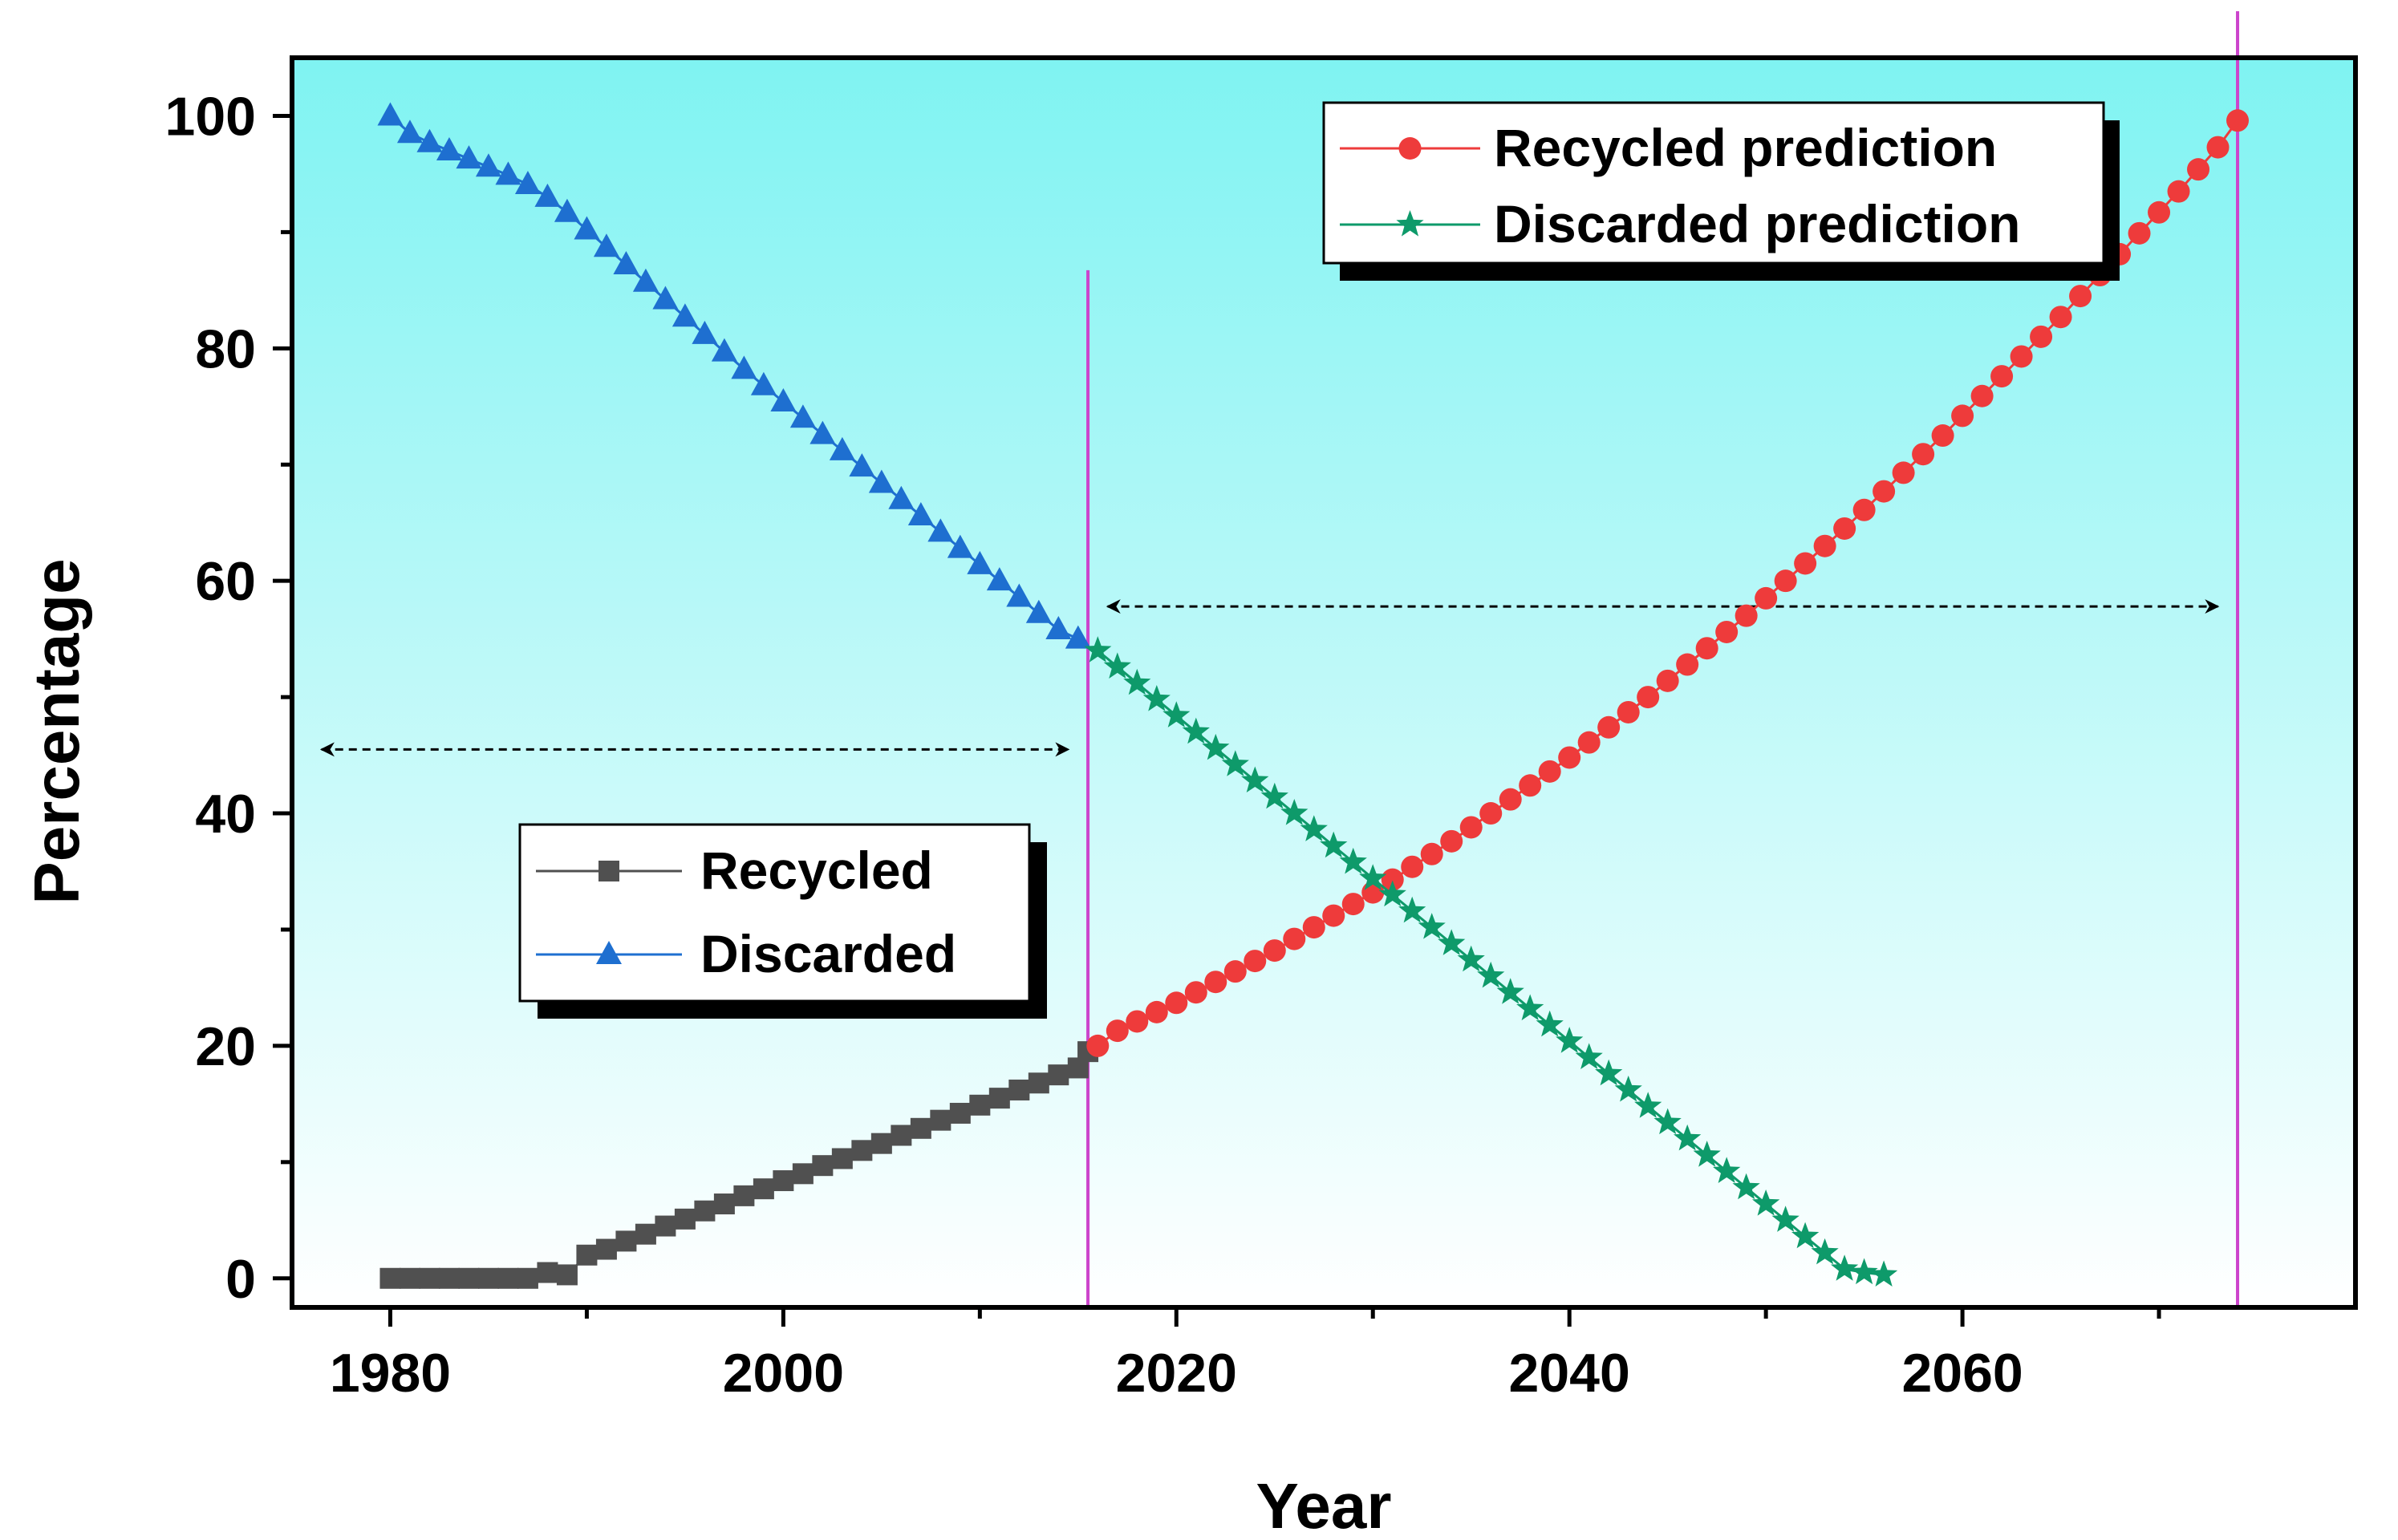  What do you see at coordinates (1569, 1373) in the screenshot?
I see `x-tick-label: 2040` at bounding box center [1569, 1373].